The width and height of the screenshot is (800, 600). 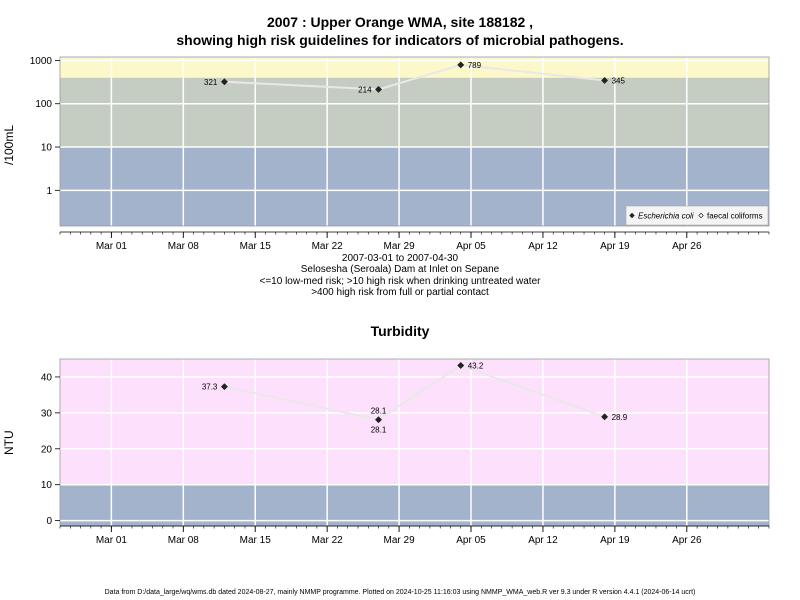 I want to click on y-tick-label-0: 0, so click(x=49, y=521).